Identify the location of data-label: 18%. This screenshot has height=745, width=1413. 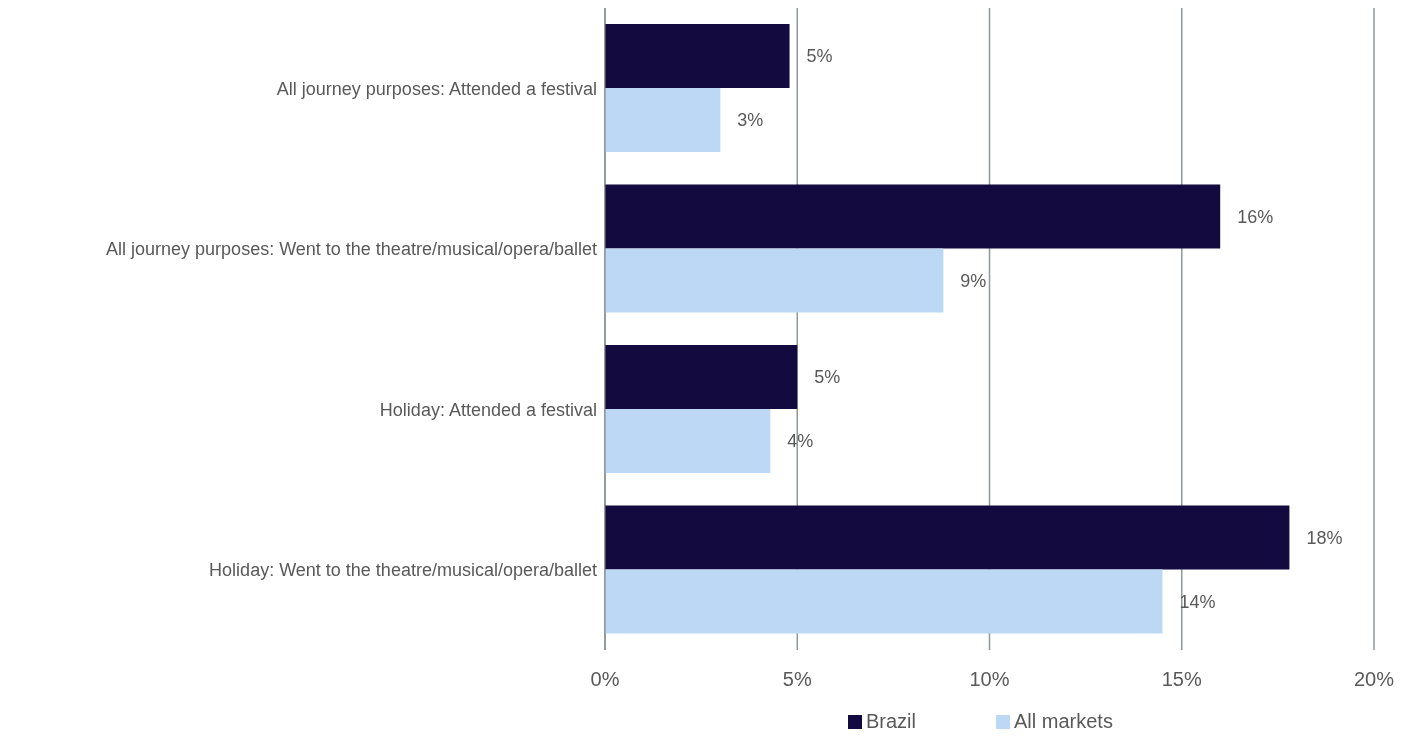
(1324, 537).